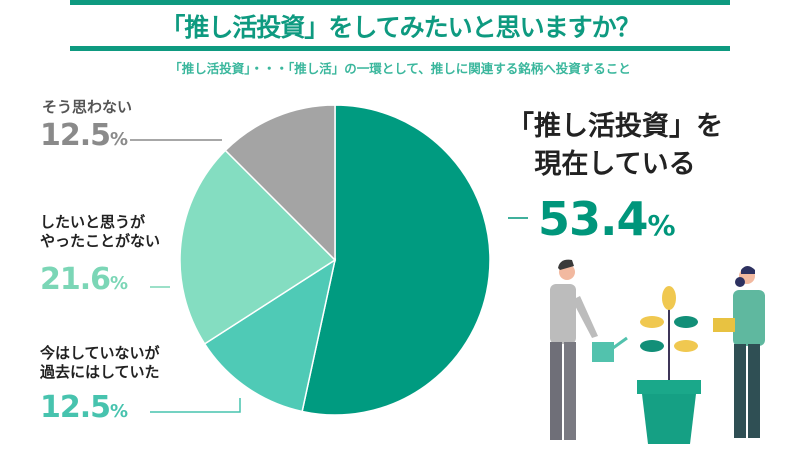  Describe the element at coordinates (84, 135) in the screenshot. I see `pct-no: 12.5%` at that location.